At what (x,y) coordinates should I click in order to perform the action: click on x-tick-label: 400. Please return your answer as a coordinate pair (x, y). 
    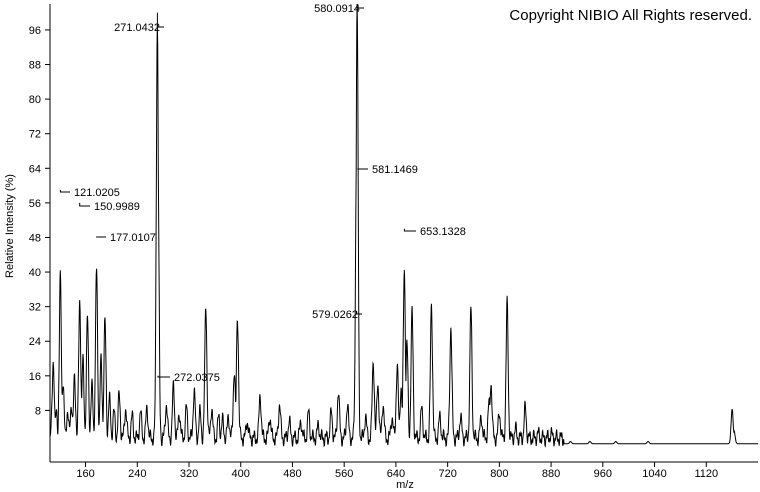
    Looking at the image, I should click on (241, 474).